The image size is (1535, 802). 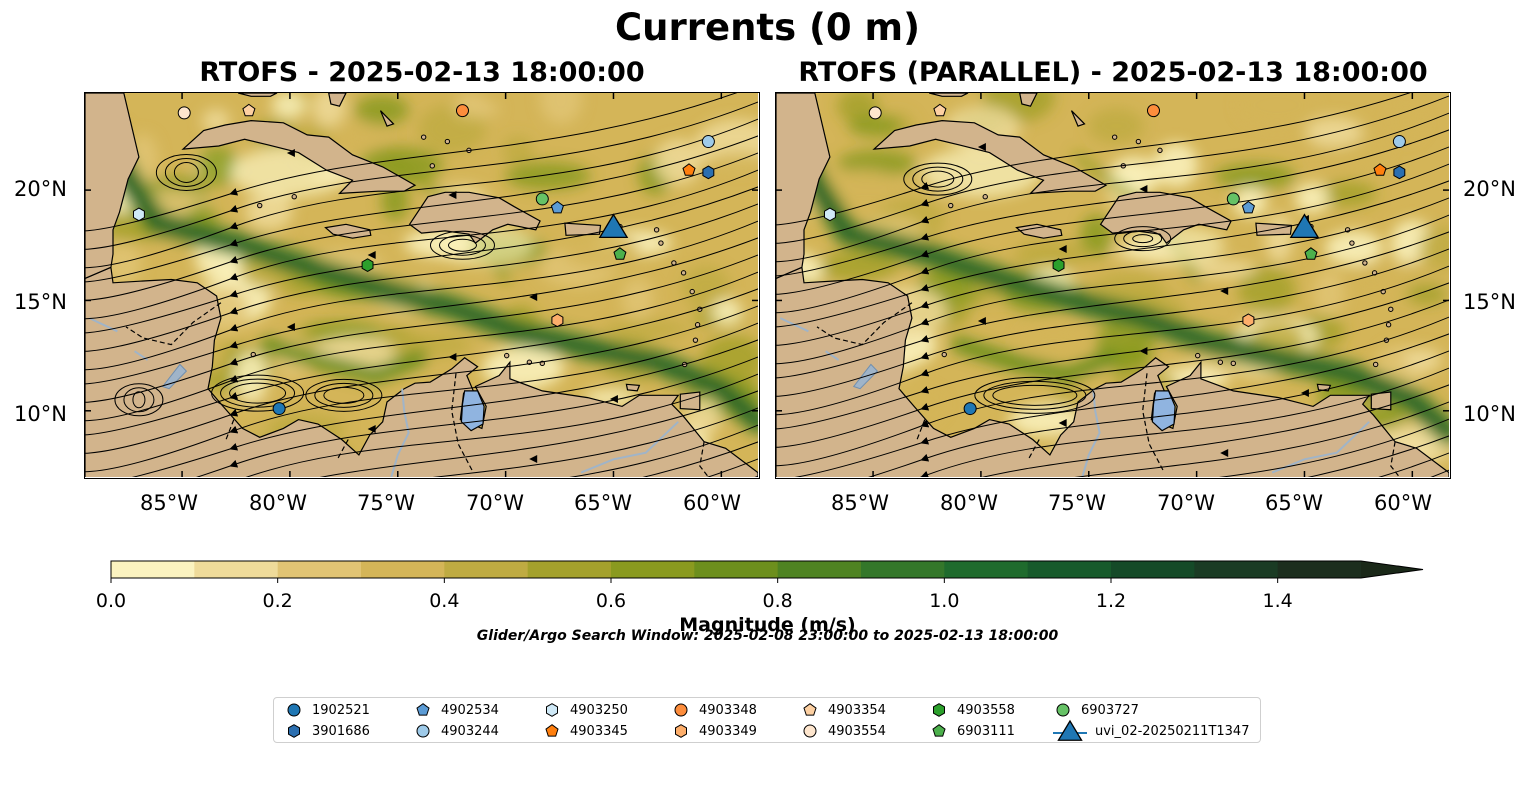 I want to click on colorbar-tick-label: 1.0, so click(x=944, y=601).